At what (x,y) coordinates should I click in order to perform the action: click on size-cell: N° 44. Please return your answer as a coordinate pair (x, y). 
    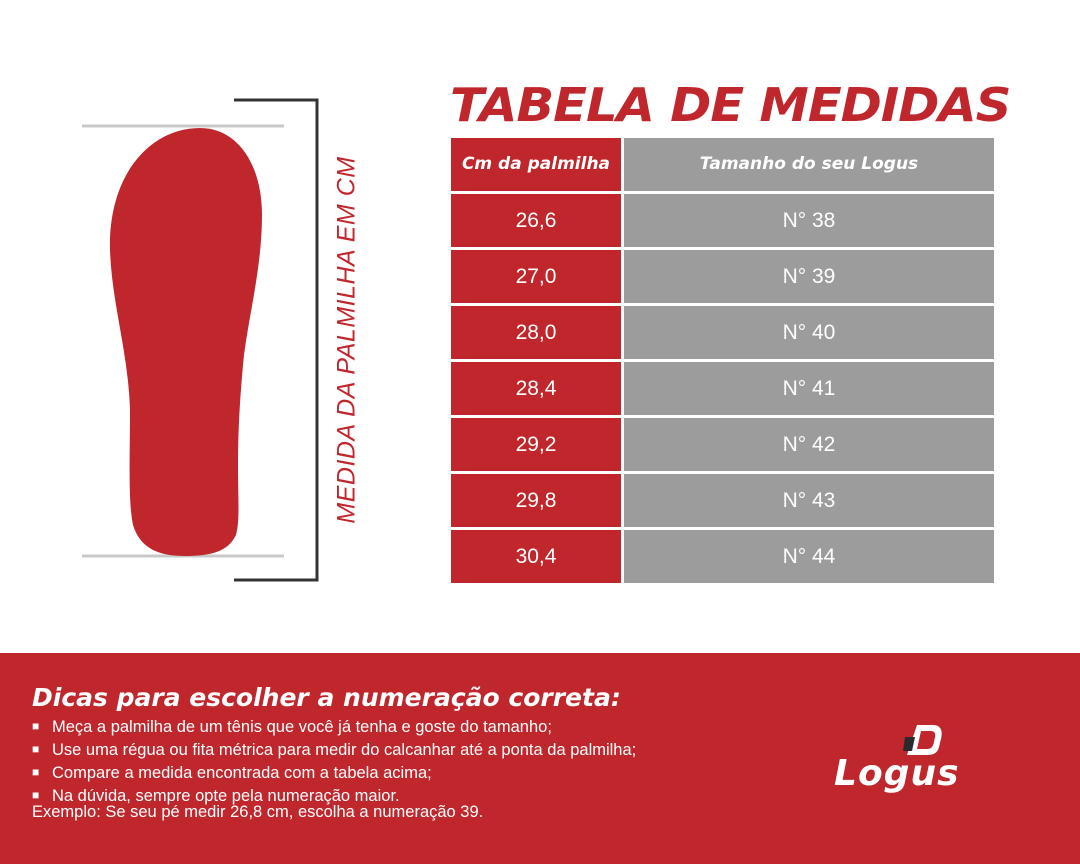
    Looking at the image, I should click on (809, 556).